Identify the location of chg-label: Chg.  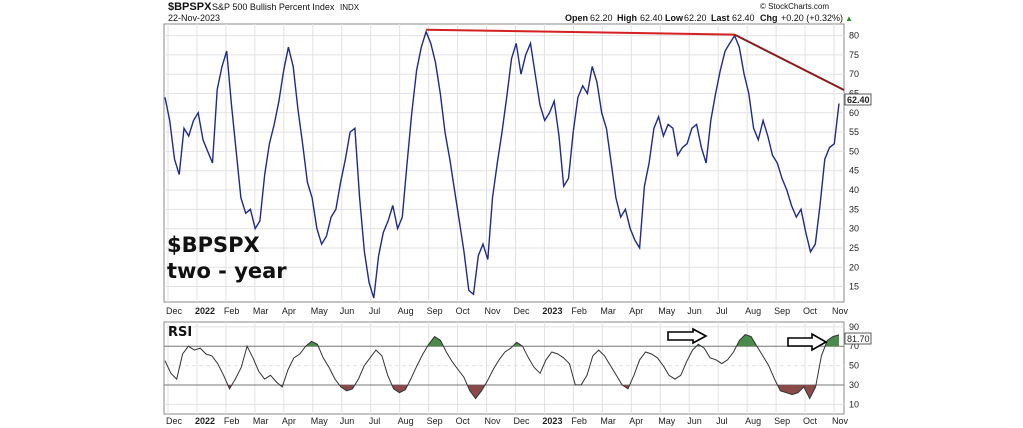
(769, 18).